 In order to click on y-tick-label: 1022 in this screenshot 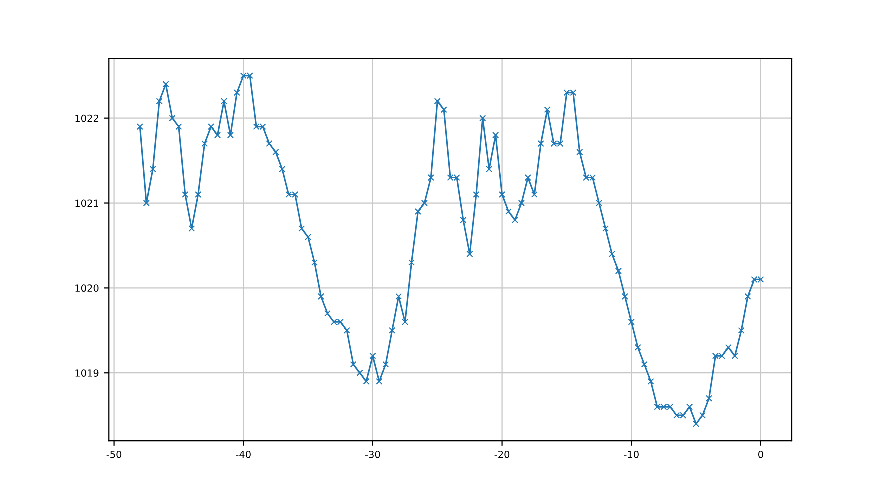, I will do `click(87, 118)`.